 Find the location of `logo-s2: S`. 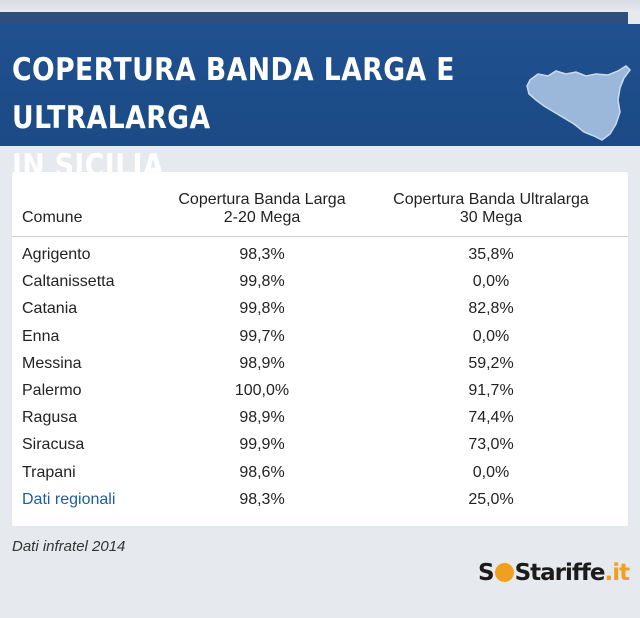

logo-s2: S is located at coordinates (523, 573).